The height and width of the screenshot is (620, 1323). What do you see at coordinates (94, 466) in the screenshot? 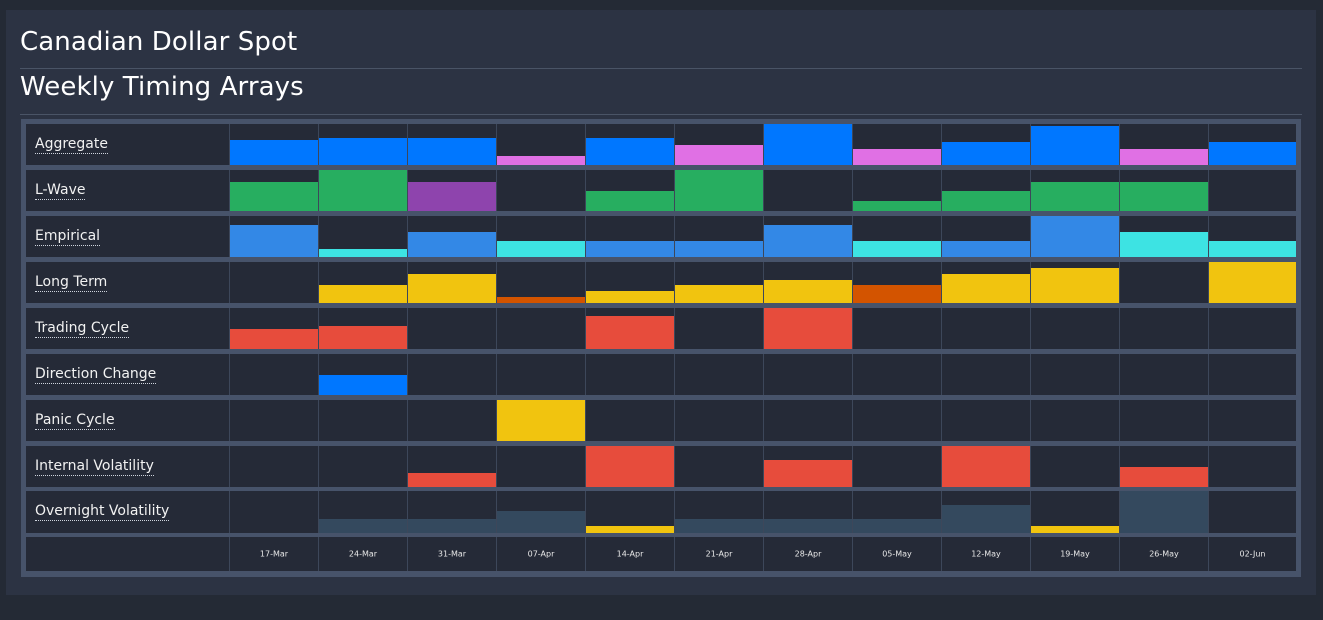
I see `row-label: Internal Volatility` at bounding box center [94, 466].